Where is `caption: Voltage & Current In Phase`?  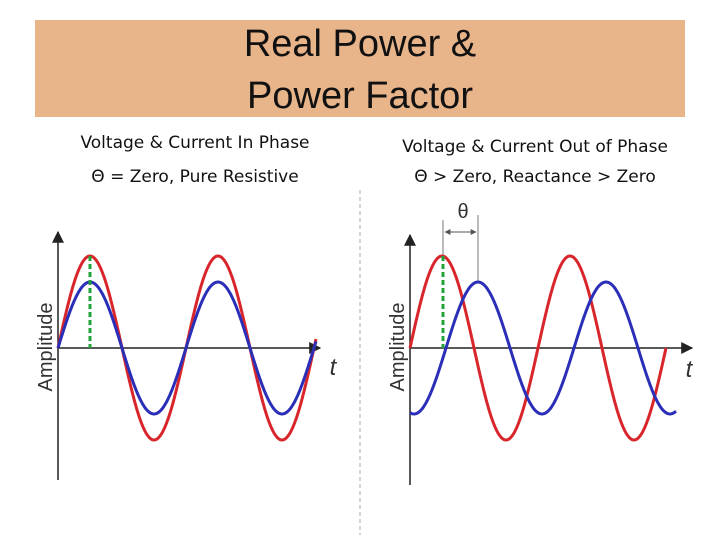
caption: Voltage & Current In Phase is located at coordinates (194, 143).